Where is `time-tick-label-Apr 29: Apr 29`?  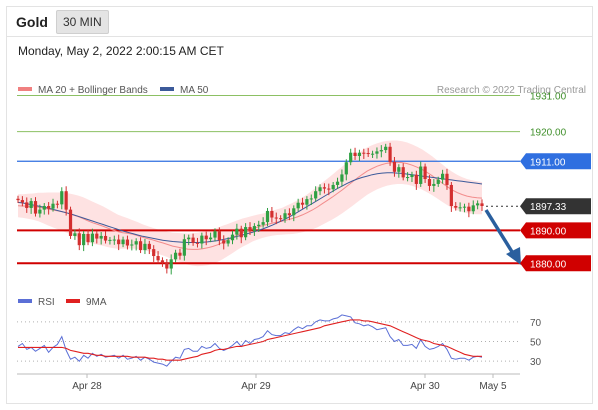
time-tick-label-Apr 29: Apr 29 is located at coordinates (256, 386).